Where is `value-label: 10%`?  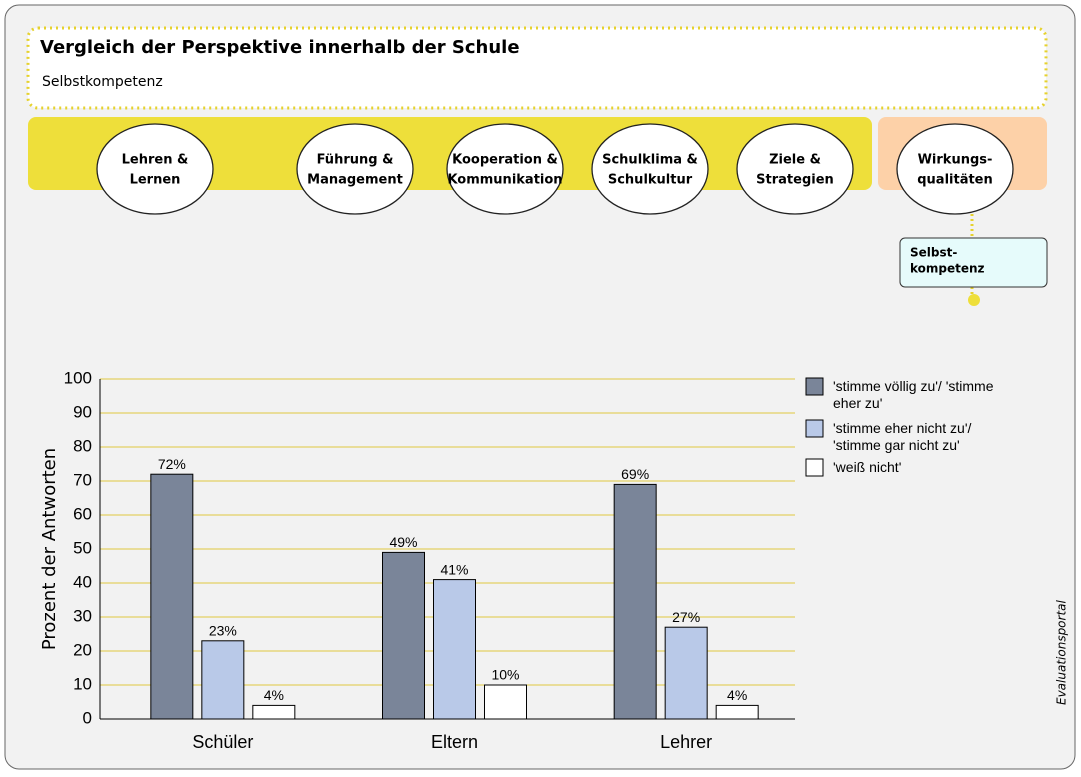
value-label: 10% is located at coordinates (505, 675).